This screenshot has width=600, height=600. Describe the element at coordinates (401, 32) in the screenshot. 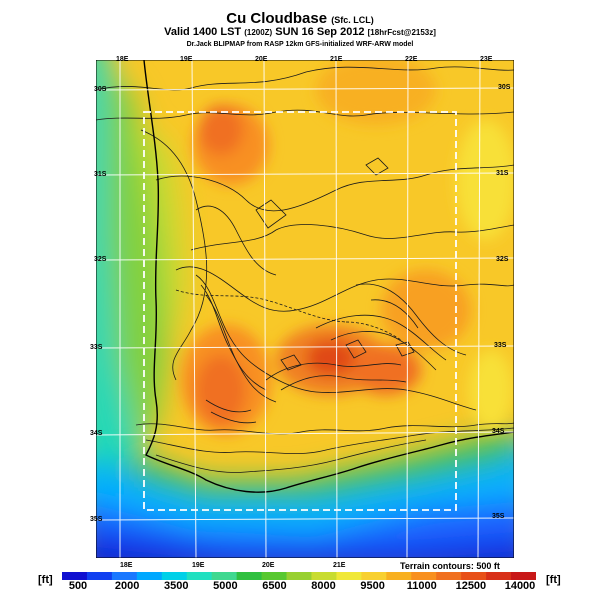

I see `forecast-info: [18hrFcst@2153z]` at that location.